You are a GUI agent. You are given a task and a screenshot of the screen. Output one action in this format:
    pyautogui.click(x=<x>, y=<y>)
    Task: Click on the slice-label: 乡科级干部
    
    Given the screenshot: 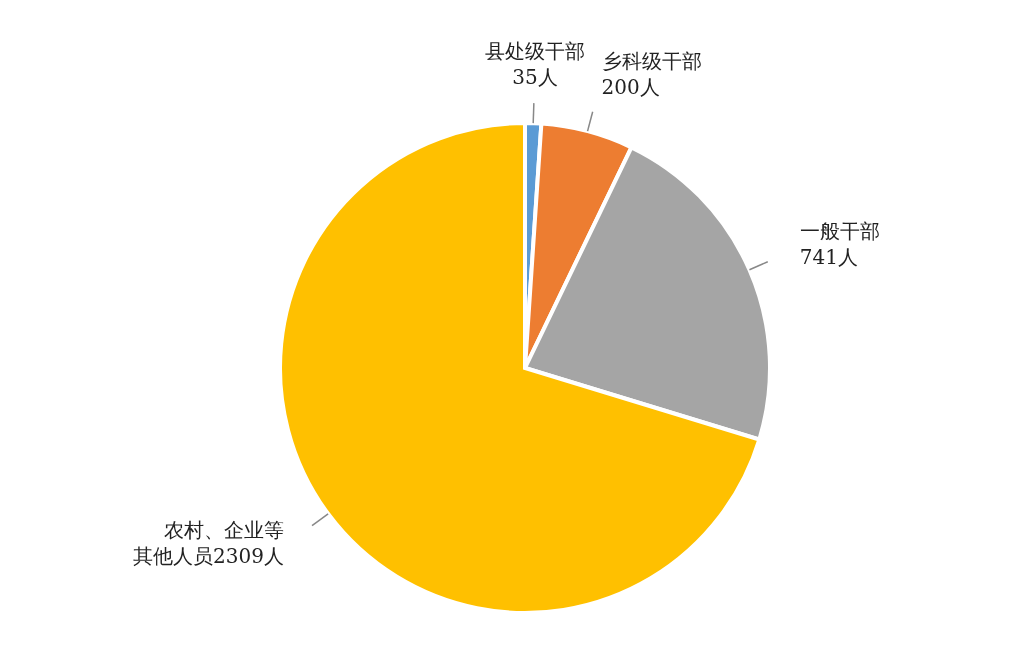 What is the action you would take?
    pyautogui.click(x=651, y=60)
    